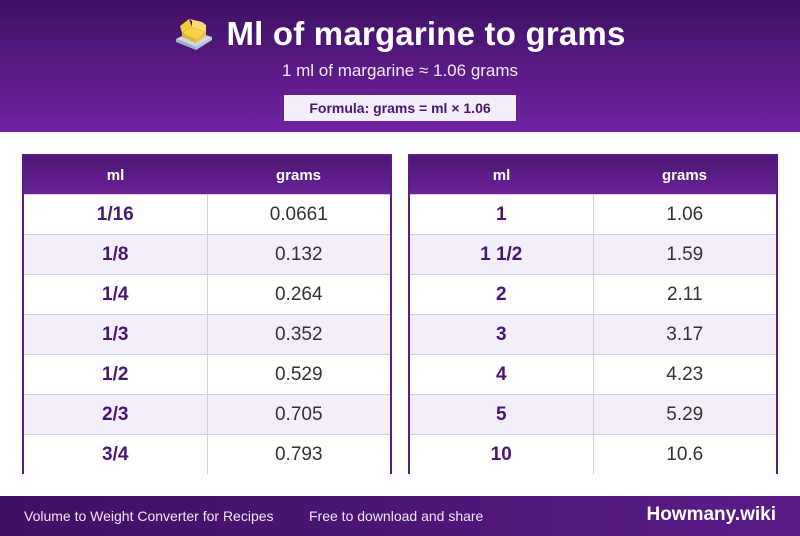 The height and width of the screenshot is (536, 800). What do you see at coordinates (502, 294) in the screenshot?
I see `ml-cell: 2` at bounding box center [502, 294].